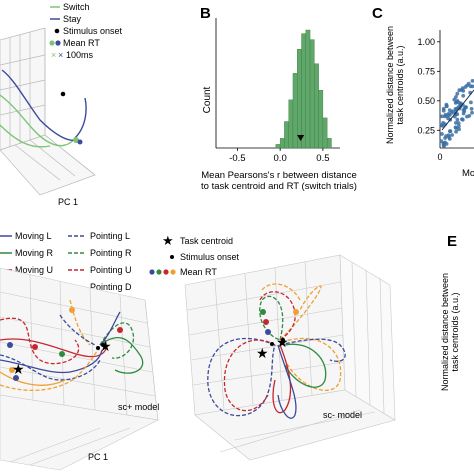  I want to click on panel-d-left: ★ ★ sc+ model PC 1, so click(79, 369).